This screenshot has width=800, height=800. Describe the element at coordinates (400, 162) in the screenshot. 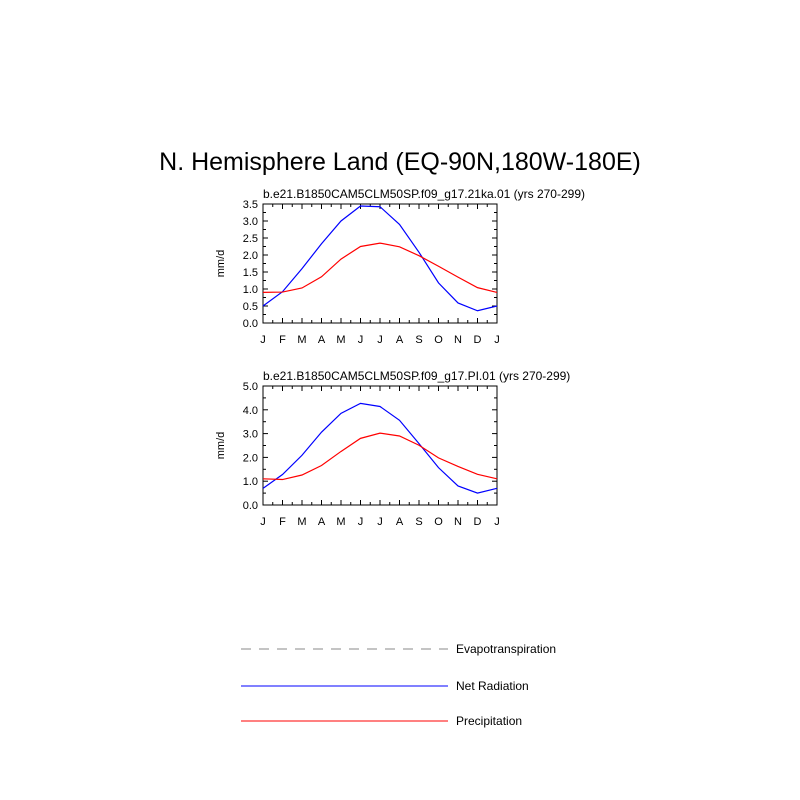

I see `page-title: N. Hemisphere Land (EQ-90N,180W-180E)` at that location.